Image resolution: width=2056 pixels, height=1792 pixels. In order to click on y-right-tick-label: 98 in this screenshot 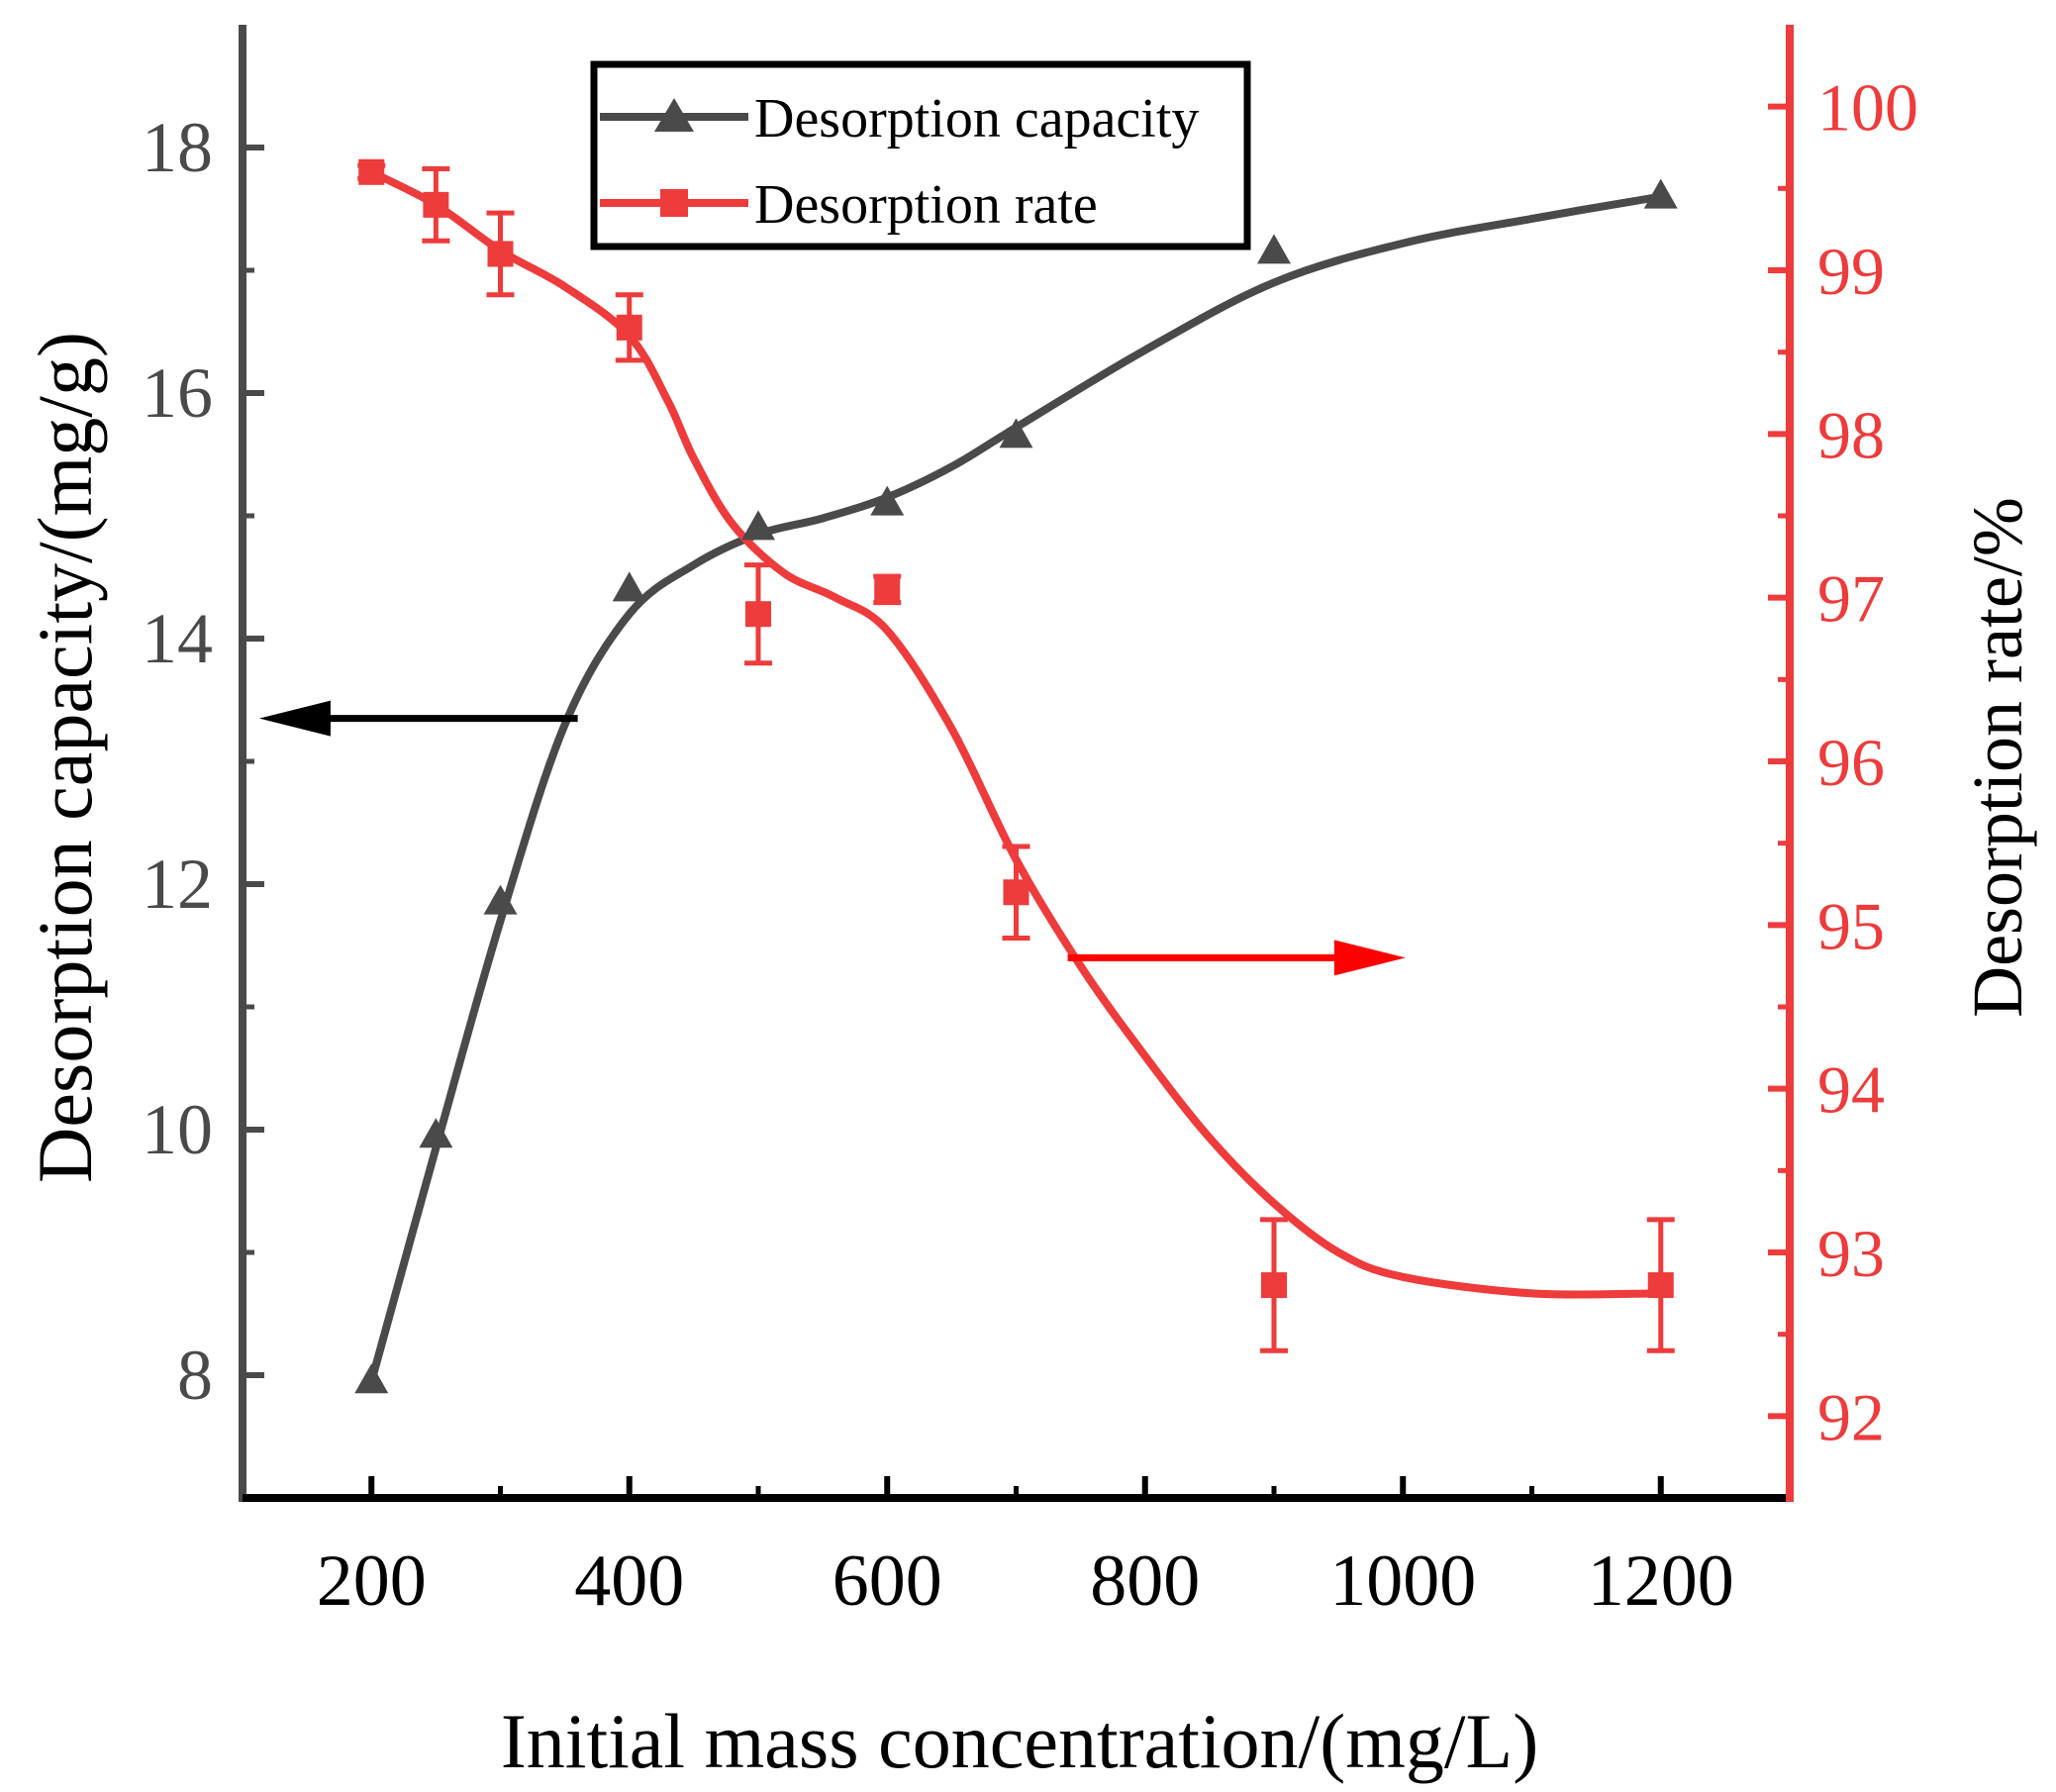, I will do `click(1851, 434)`.